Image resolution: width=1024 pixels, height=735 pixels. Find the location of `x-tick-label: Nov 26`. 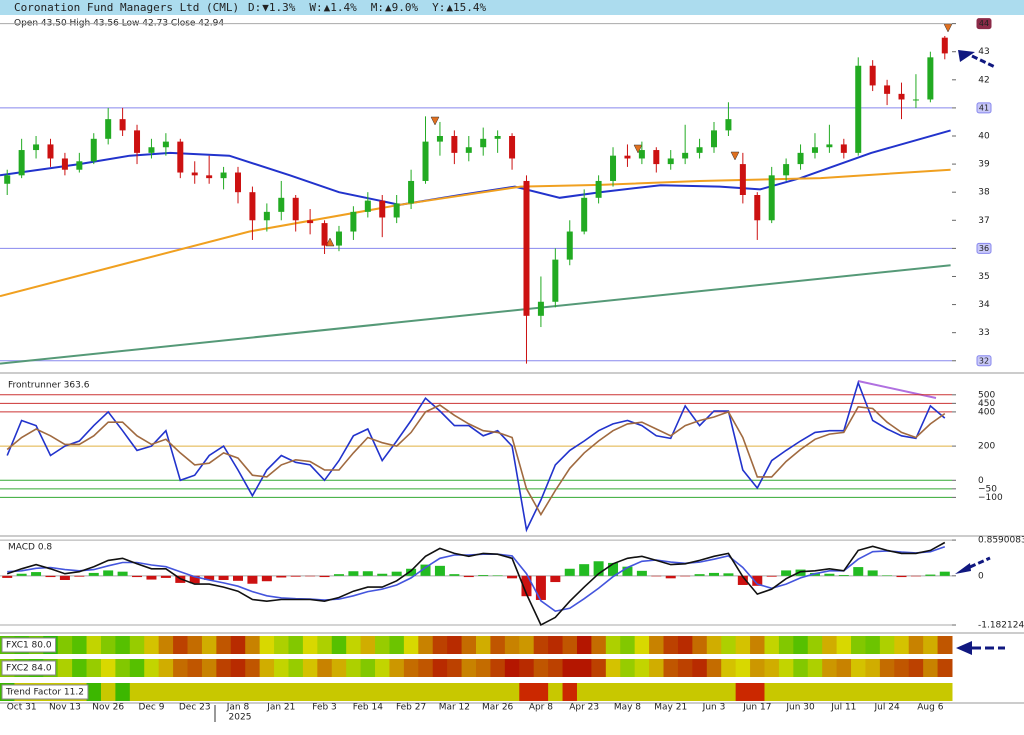

x-tick-label: Nov 26 is located at coordinates (108, 708).